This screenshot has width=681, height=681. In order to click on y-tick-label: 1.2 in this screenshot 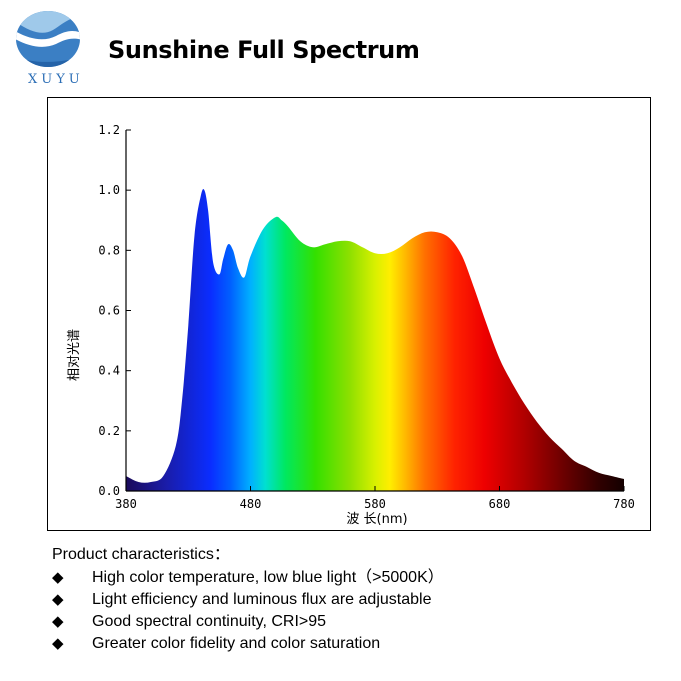, I will do `click(109, 130)`.